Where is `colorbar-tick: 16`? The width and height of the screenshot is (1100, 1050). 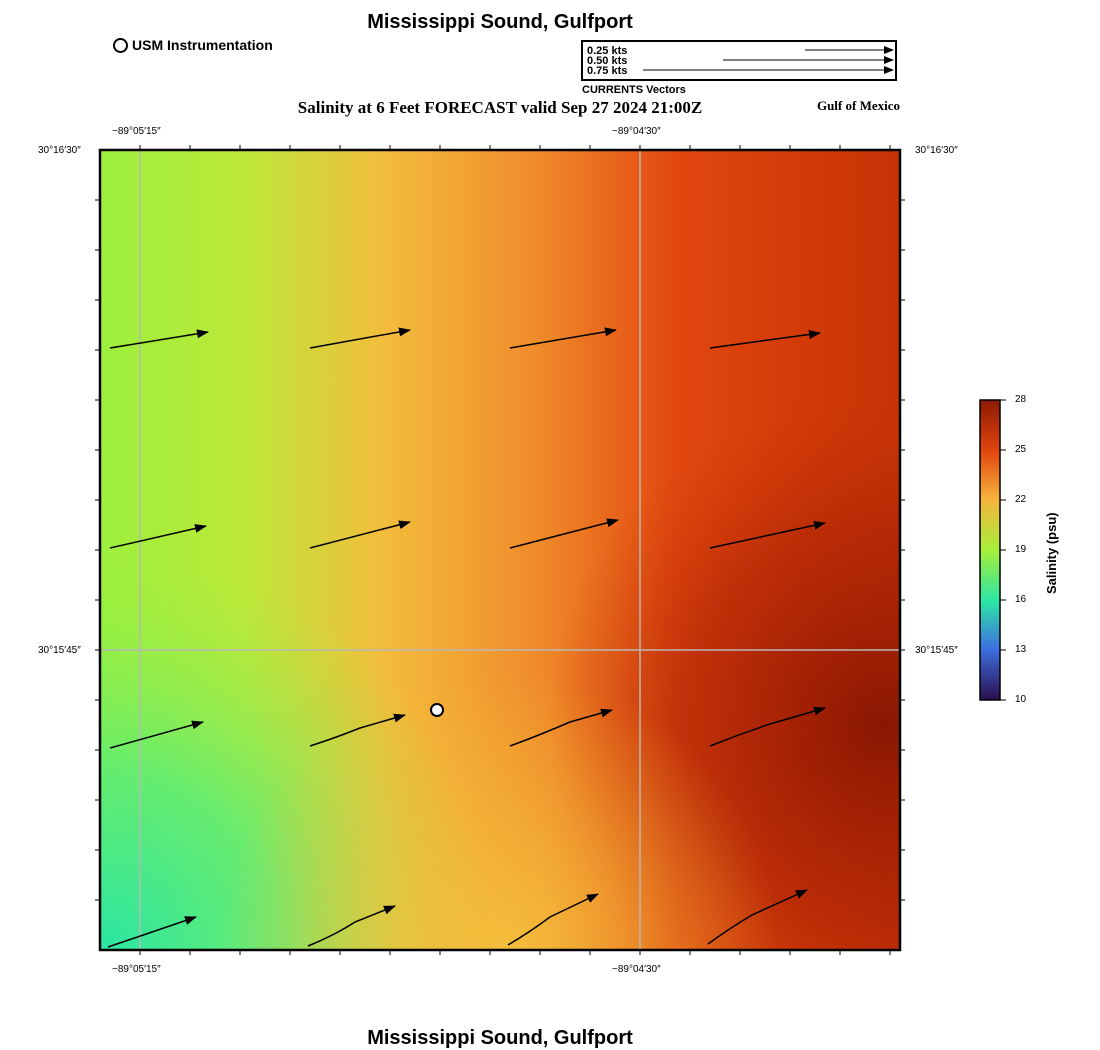
colorbar-tick: 16 is located at coordinates (1021, 599).